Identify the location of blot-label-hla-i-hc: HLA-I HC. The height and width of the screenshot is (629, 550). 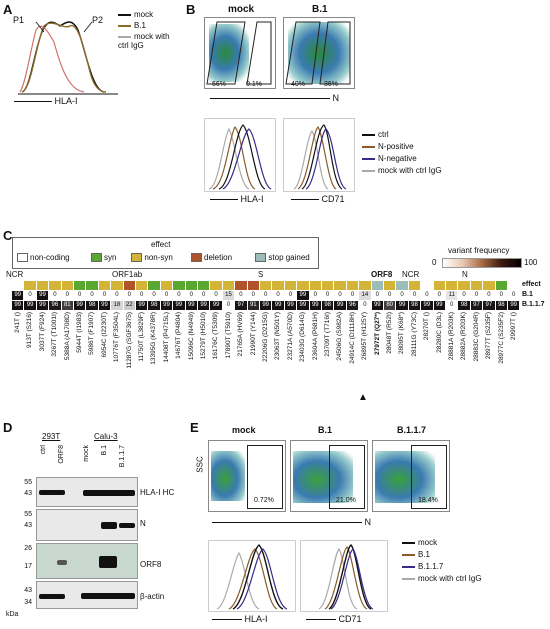
(157, 492).